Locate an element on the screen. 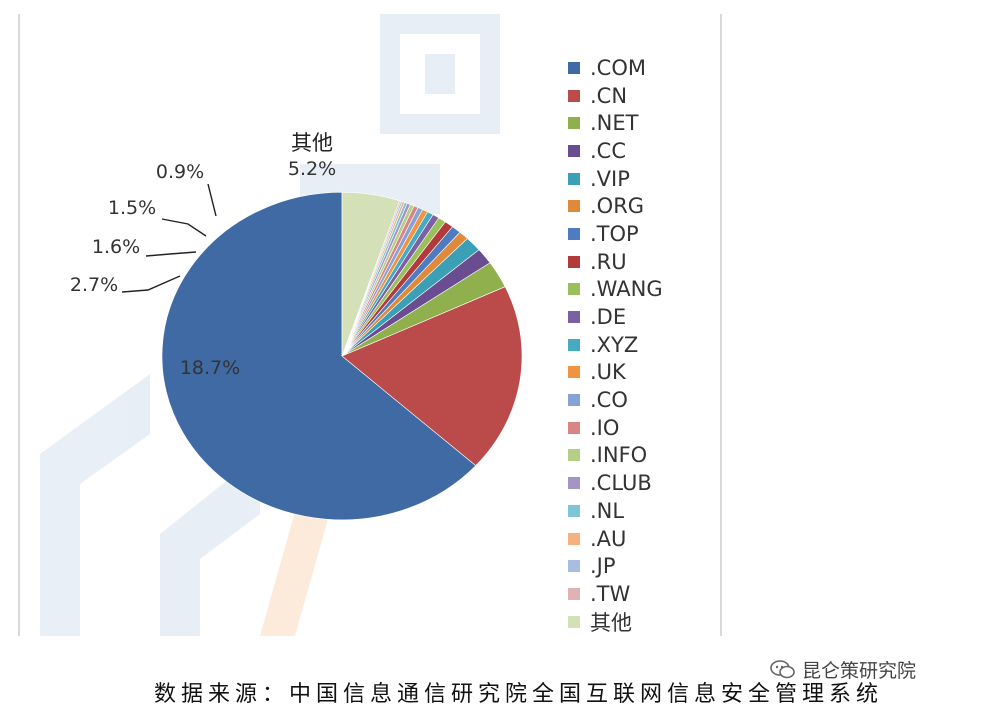 The image size is (982, 714). legend-item: .CN is located at coordinates (615, 96).